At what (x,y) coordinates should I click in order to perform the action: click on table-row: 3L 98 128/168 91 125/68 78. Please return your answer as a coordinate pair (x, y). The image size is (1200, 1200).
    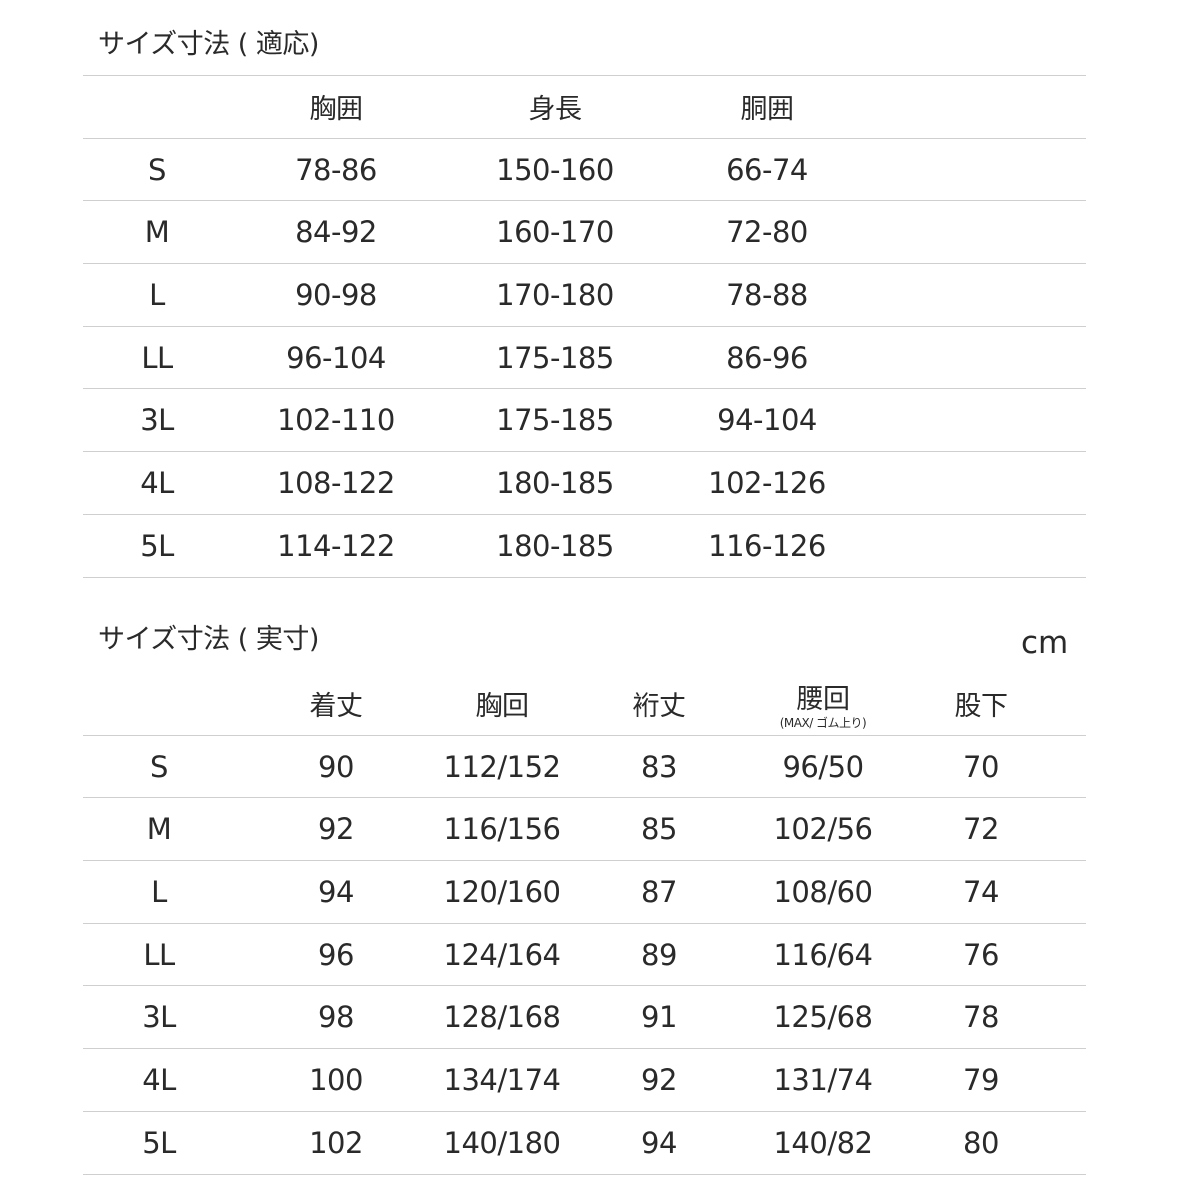
    Looking at the image, I should click on (584, 1016).